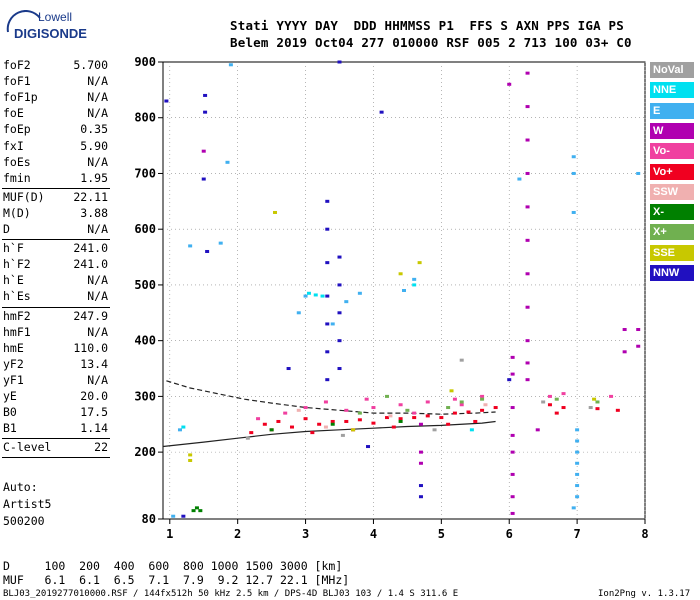 The image size is (700, 600). Describe the element at coordinates (55, 65) in the screenshot. I see `param-row-fof2: foF2 5.700` at that location.